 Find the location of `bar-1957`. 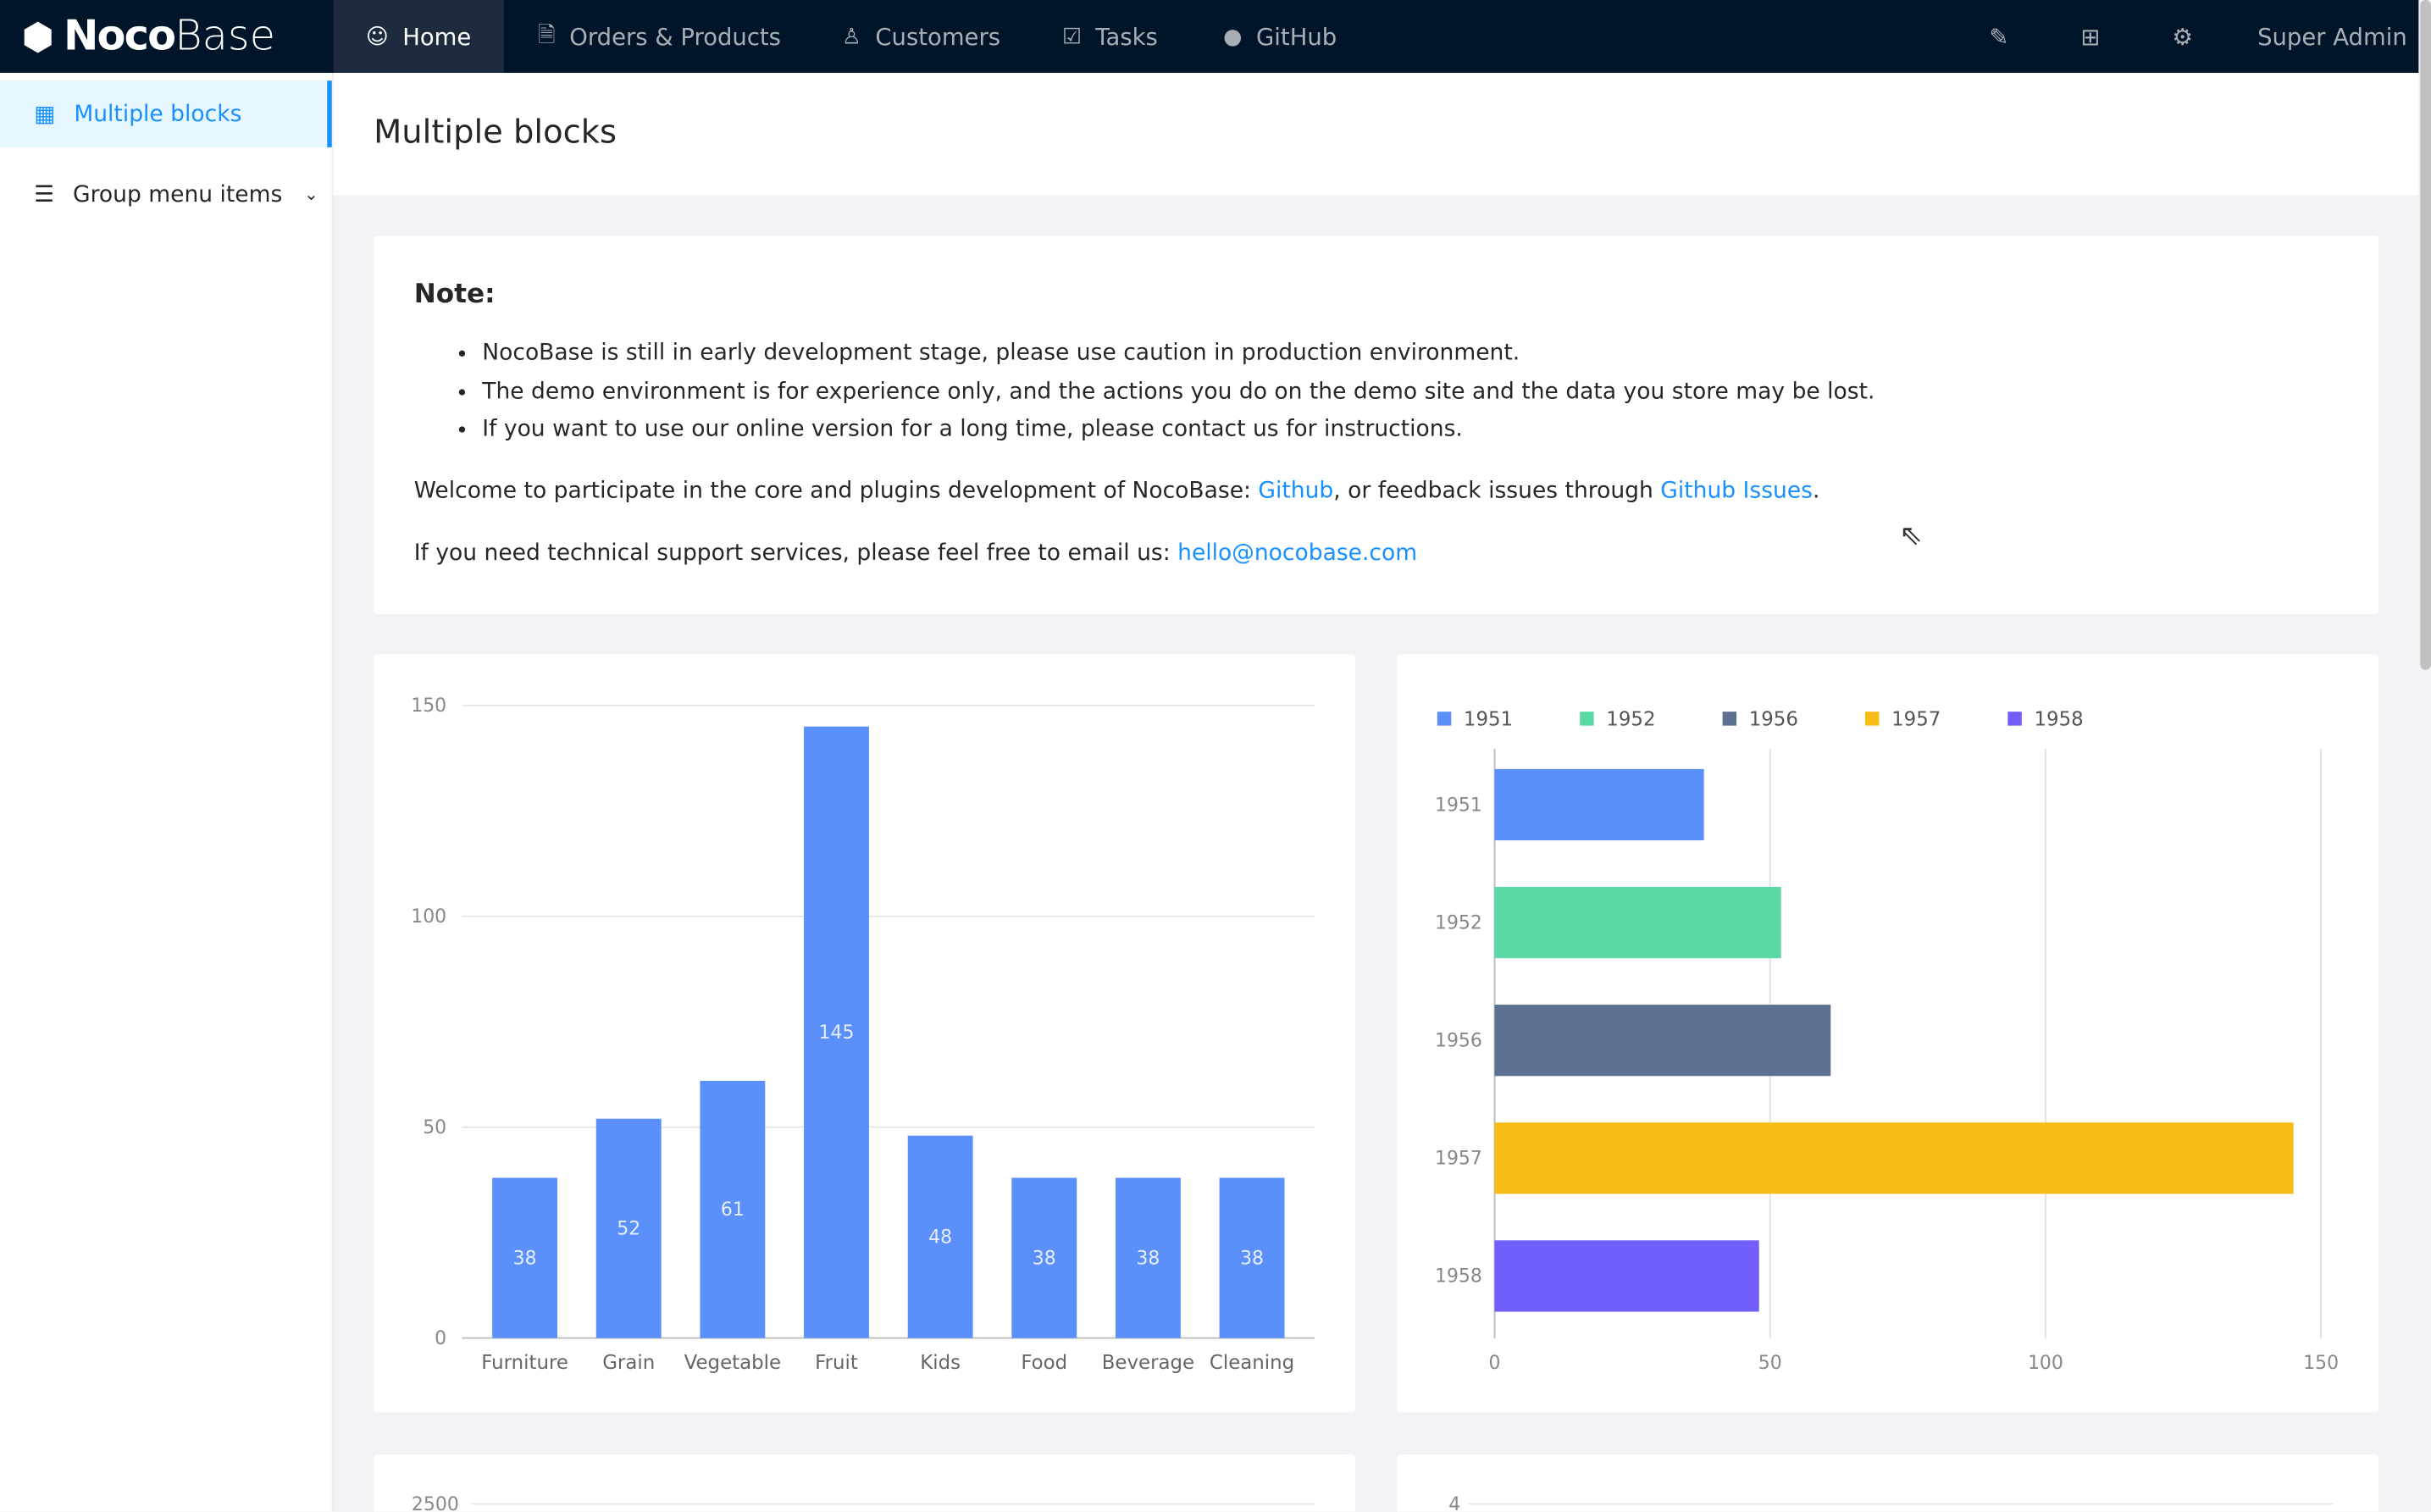

bar-1957 is located at coordinates (1894, 1158).